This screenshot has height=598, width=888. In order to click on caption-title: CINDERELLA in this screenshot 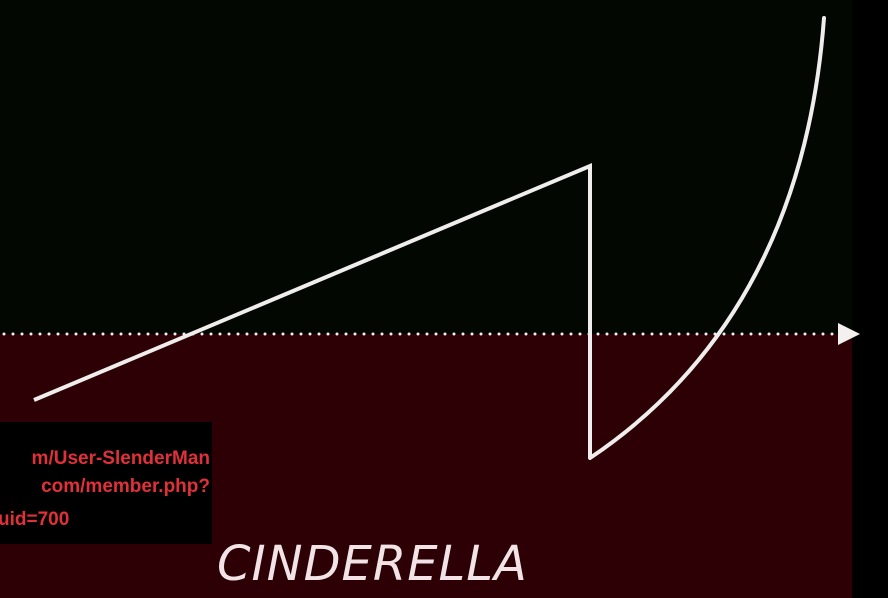, I will do `click(372, 564)`.